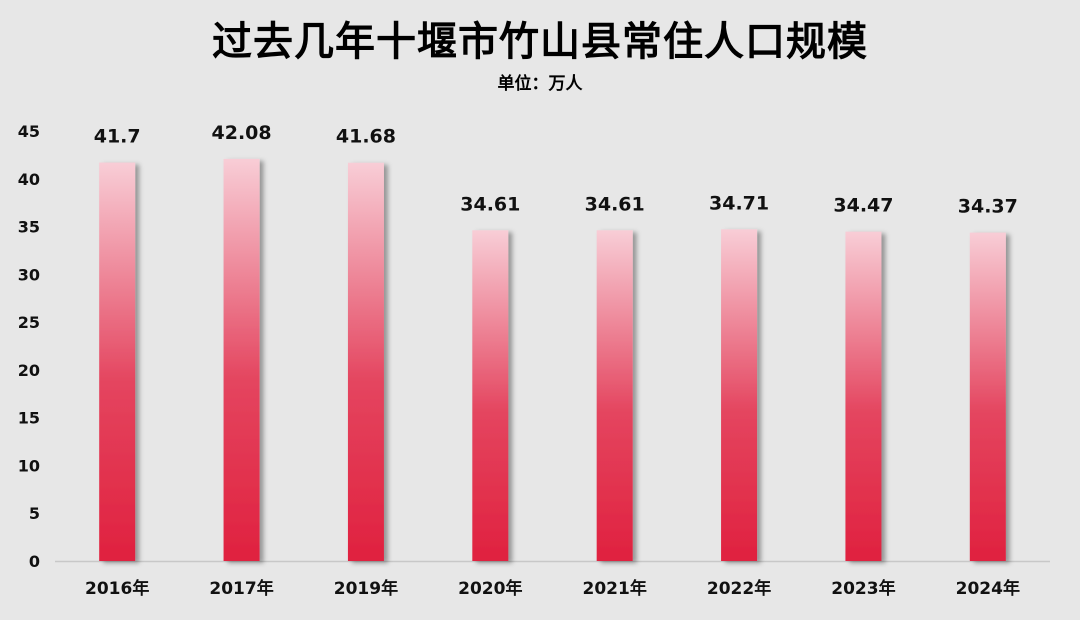  I want to click on y-tick-label: 45, so click(29, 131).